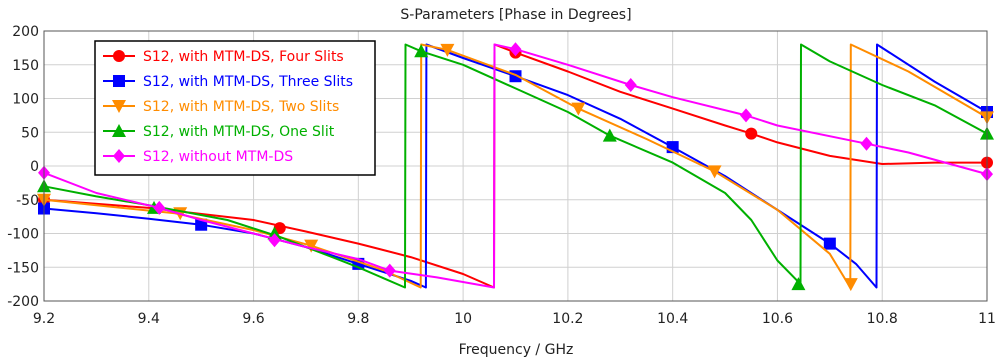  I want to click on x-tick-labels: 9.2 9.4 9.6 9.8 10 10.2 10.4 10.6 10.8 11, so click(514, 319).